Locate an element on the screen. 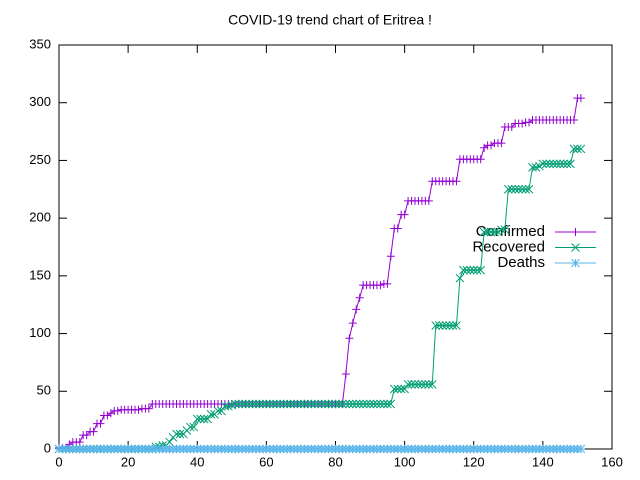  legend-label: Recovered is located at coordinates (508, 246).